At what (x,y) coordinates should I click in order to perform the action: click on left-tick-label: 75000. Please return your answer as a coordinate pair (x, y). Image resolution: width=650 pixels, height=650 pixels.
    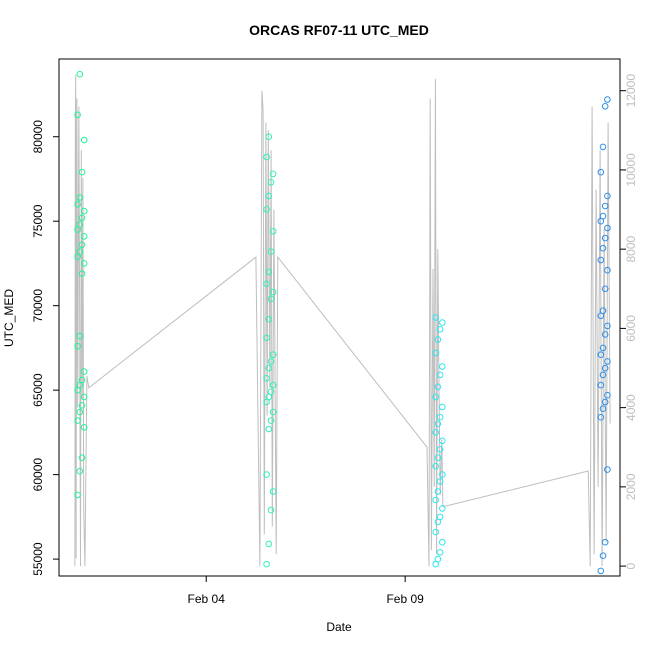
    Looking at the image, I should click on (38, 221).